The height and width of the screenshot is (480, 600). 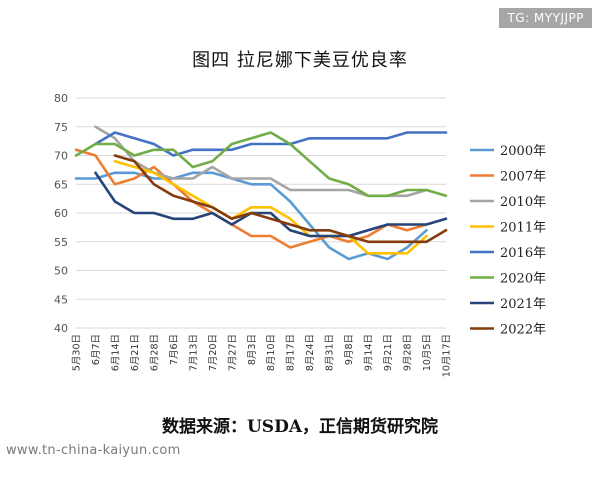 I want to click on x-tick-label: 7月13日, so click(x=193, y=352).